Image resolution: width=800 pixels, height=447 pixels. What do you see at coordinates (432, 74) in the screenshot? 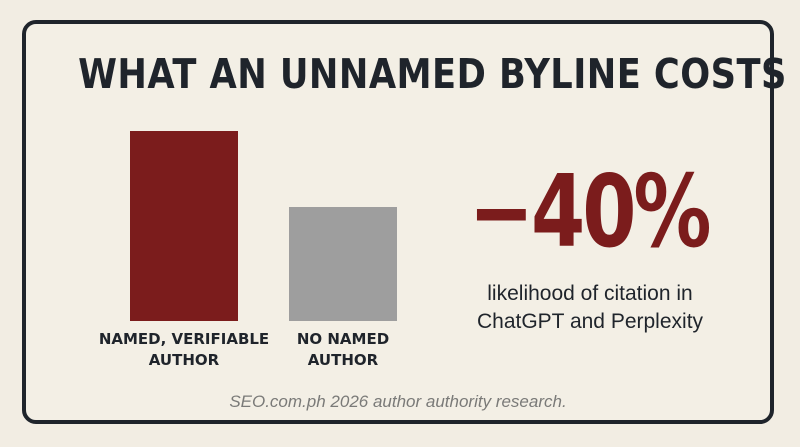
I see `page-title: WHAT AN UNNAMED BYLINE COSTS` at bounding box center [432, 74].